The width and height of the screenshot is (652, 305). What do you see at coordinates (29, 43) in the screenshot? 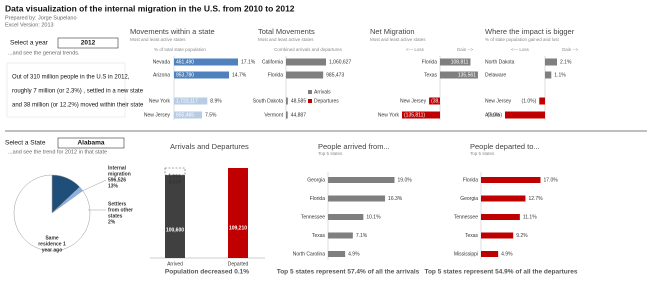
I see `select-label: Select a year` at bounding box center [29, 43].